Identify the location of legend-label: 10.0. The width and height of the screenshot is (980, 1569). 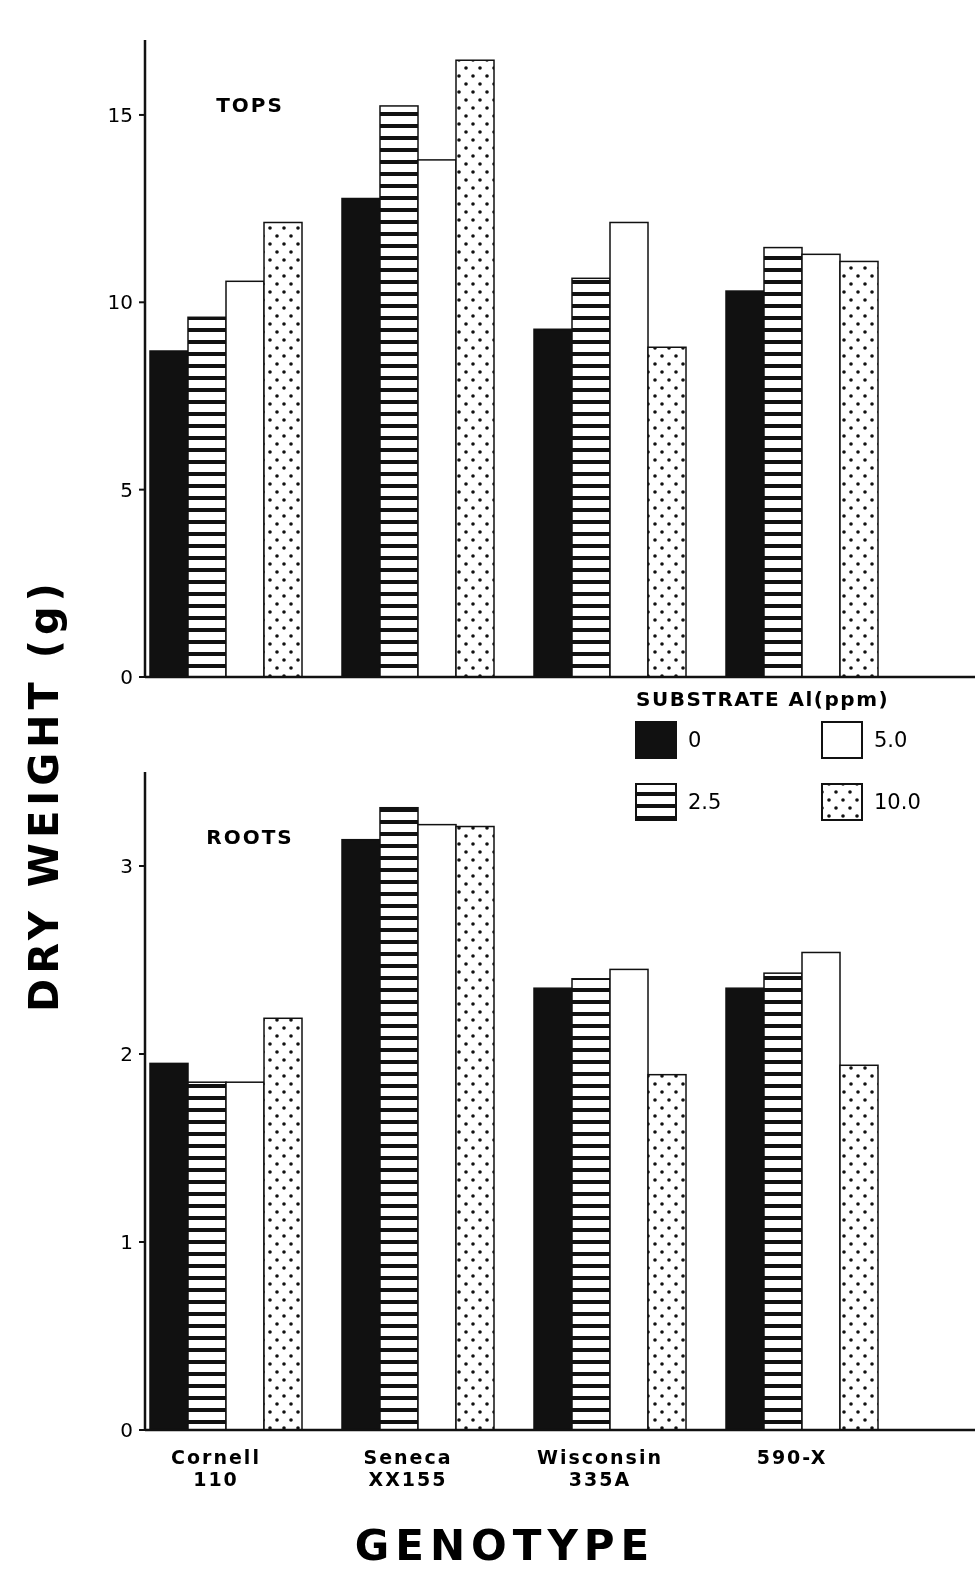
(897, 802).